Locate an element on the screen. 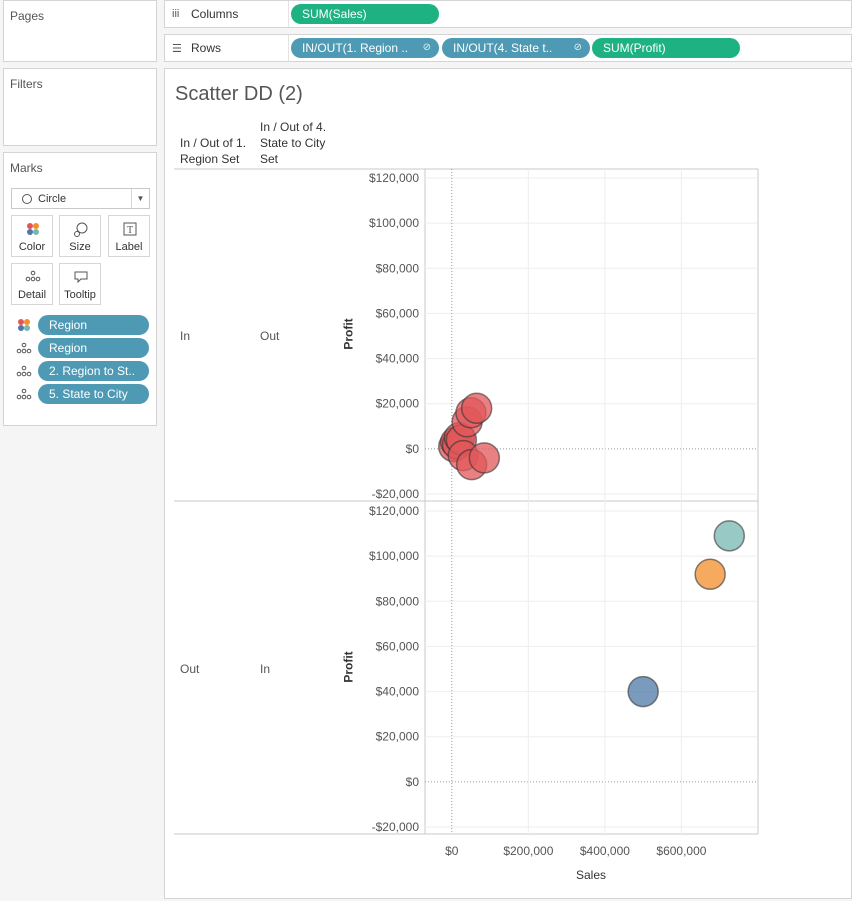 The image size is (852, 901). rows-pill-inout-state: IN/OUT(4. State t.. ⊘ is located at coordinates (516, 48).